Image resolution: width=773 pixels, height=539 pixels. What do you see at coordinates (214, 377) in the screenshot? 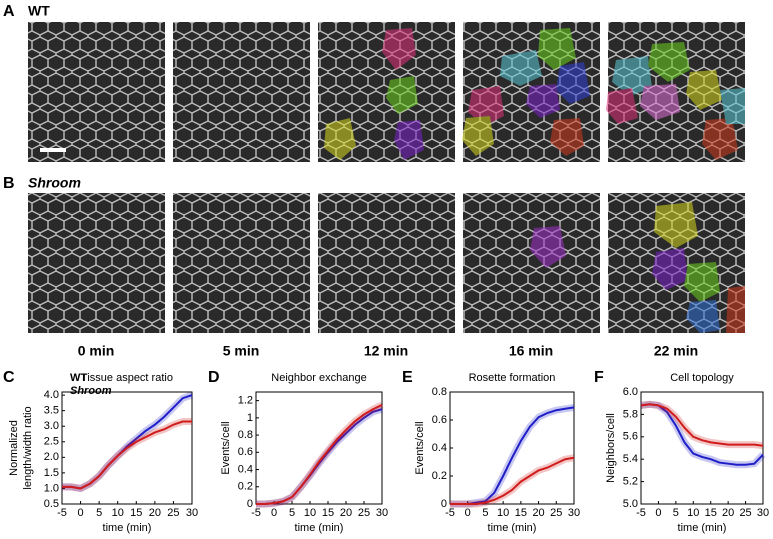
I see `panel-label: D` at bounding box center [214, 377].